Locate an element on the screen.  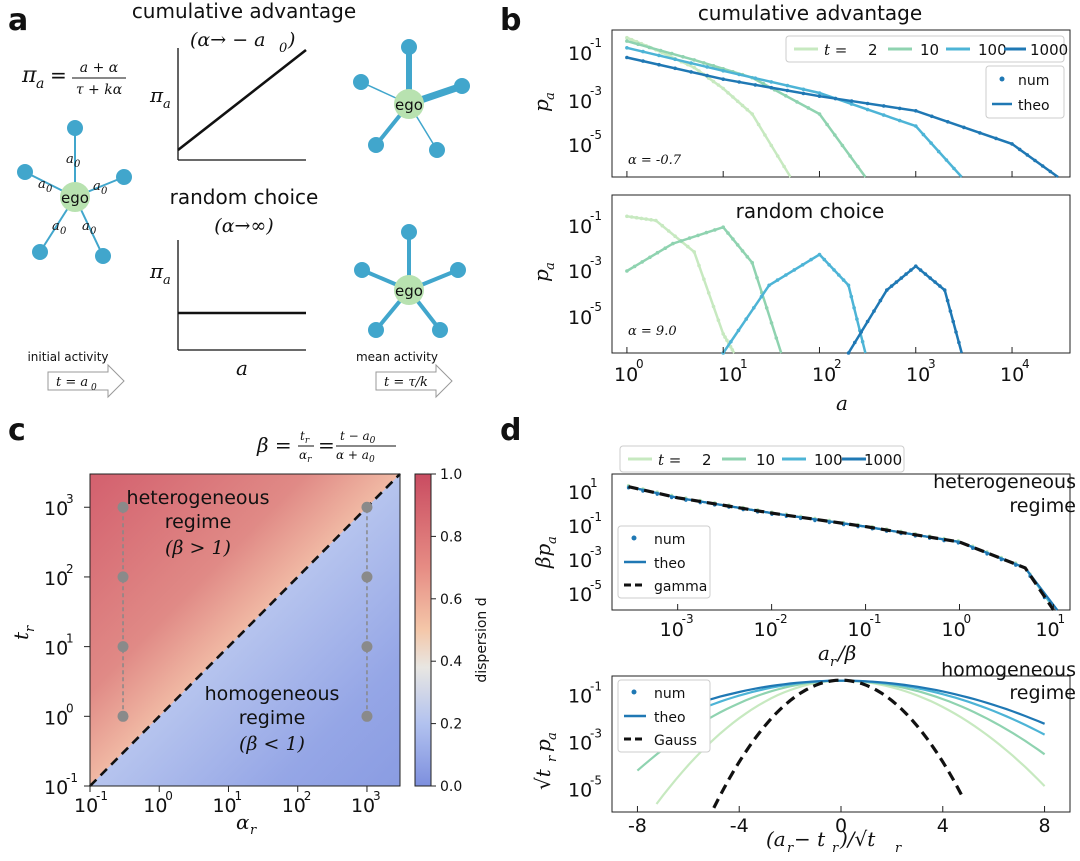
ylabel-p: p is located at coordinates (543, 745).